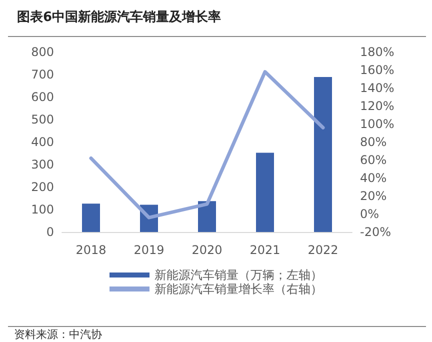 The height and width of the screenshot is (342, 432). I want to click on x-tick-label: 2020, so click(207, 250).